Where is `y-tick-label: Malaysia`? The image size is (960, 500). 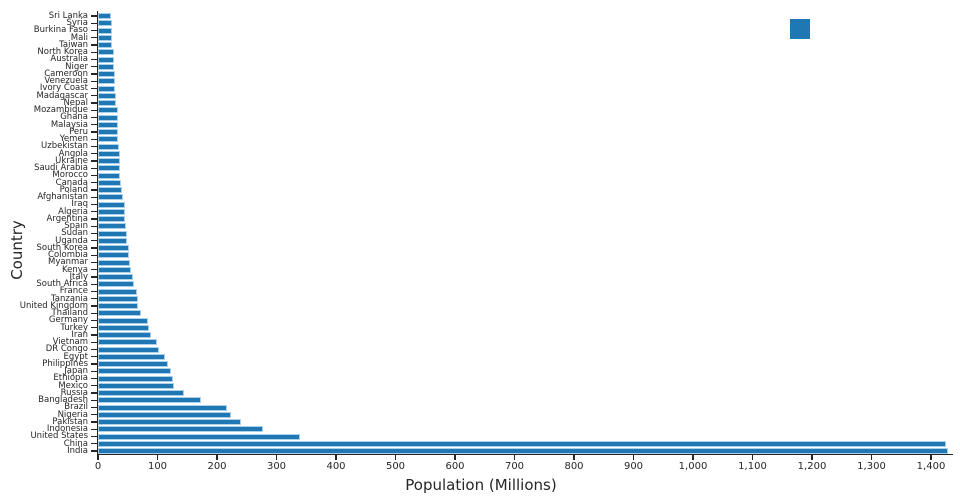 y-tick-label: Malaysia is located at coordinates (69, 124).